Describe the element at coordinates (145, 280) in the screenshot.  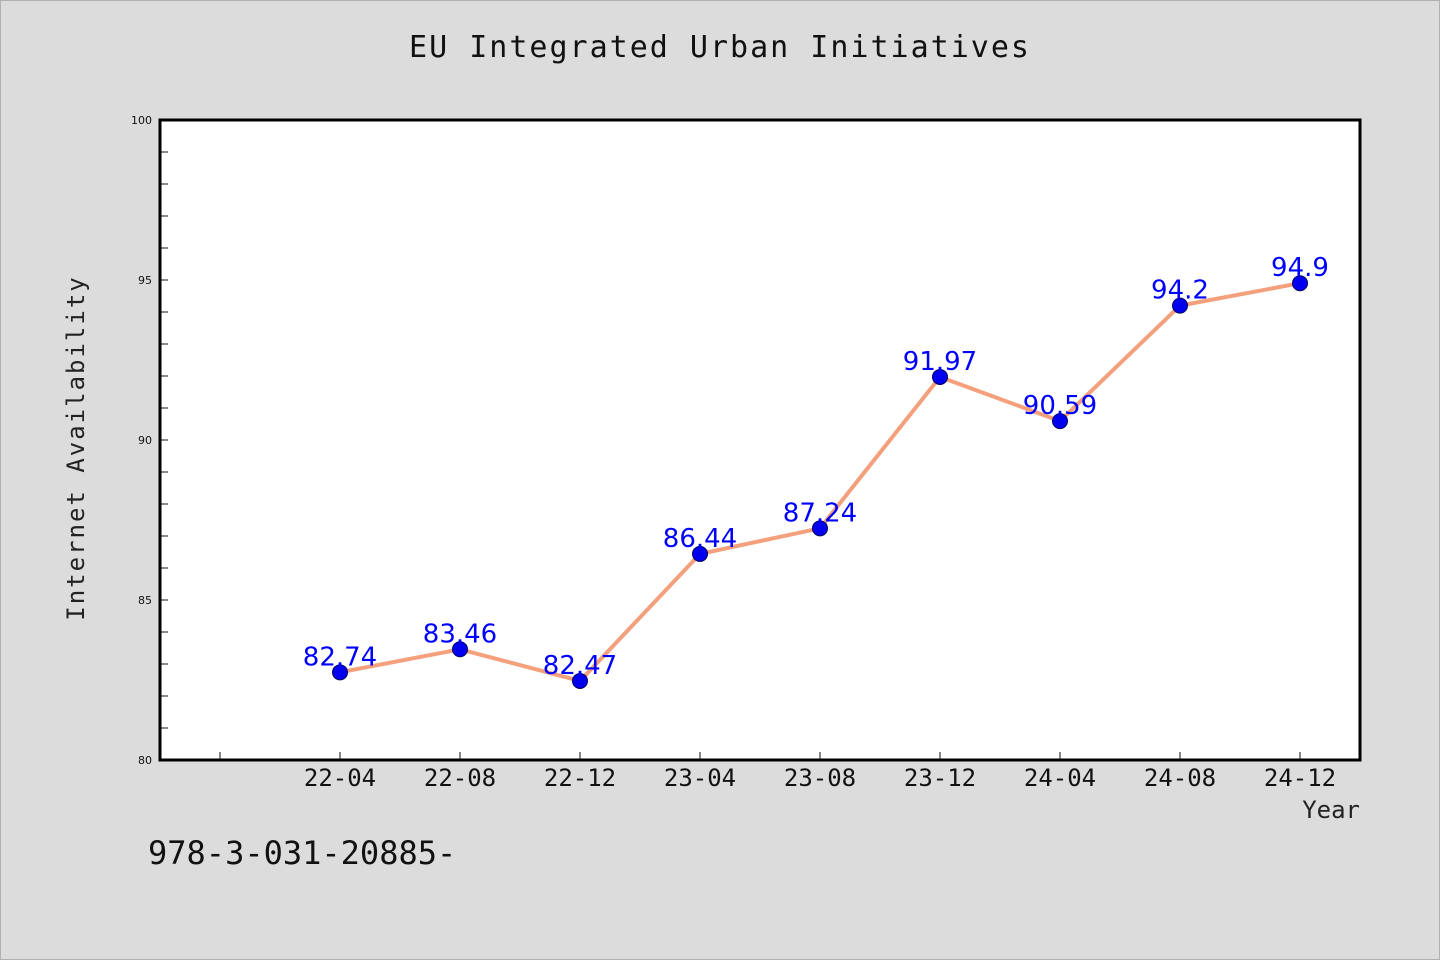
I see `y-tick-label: 95` at that location.